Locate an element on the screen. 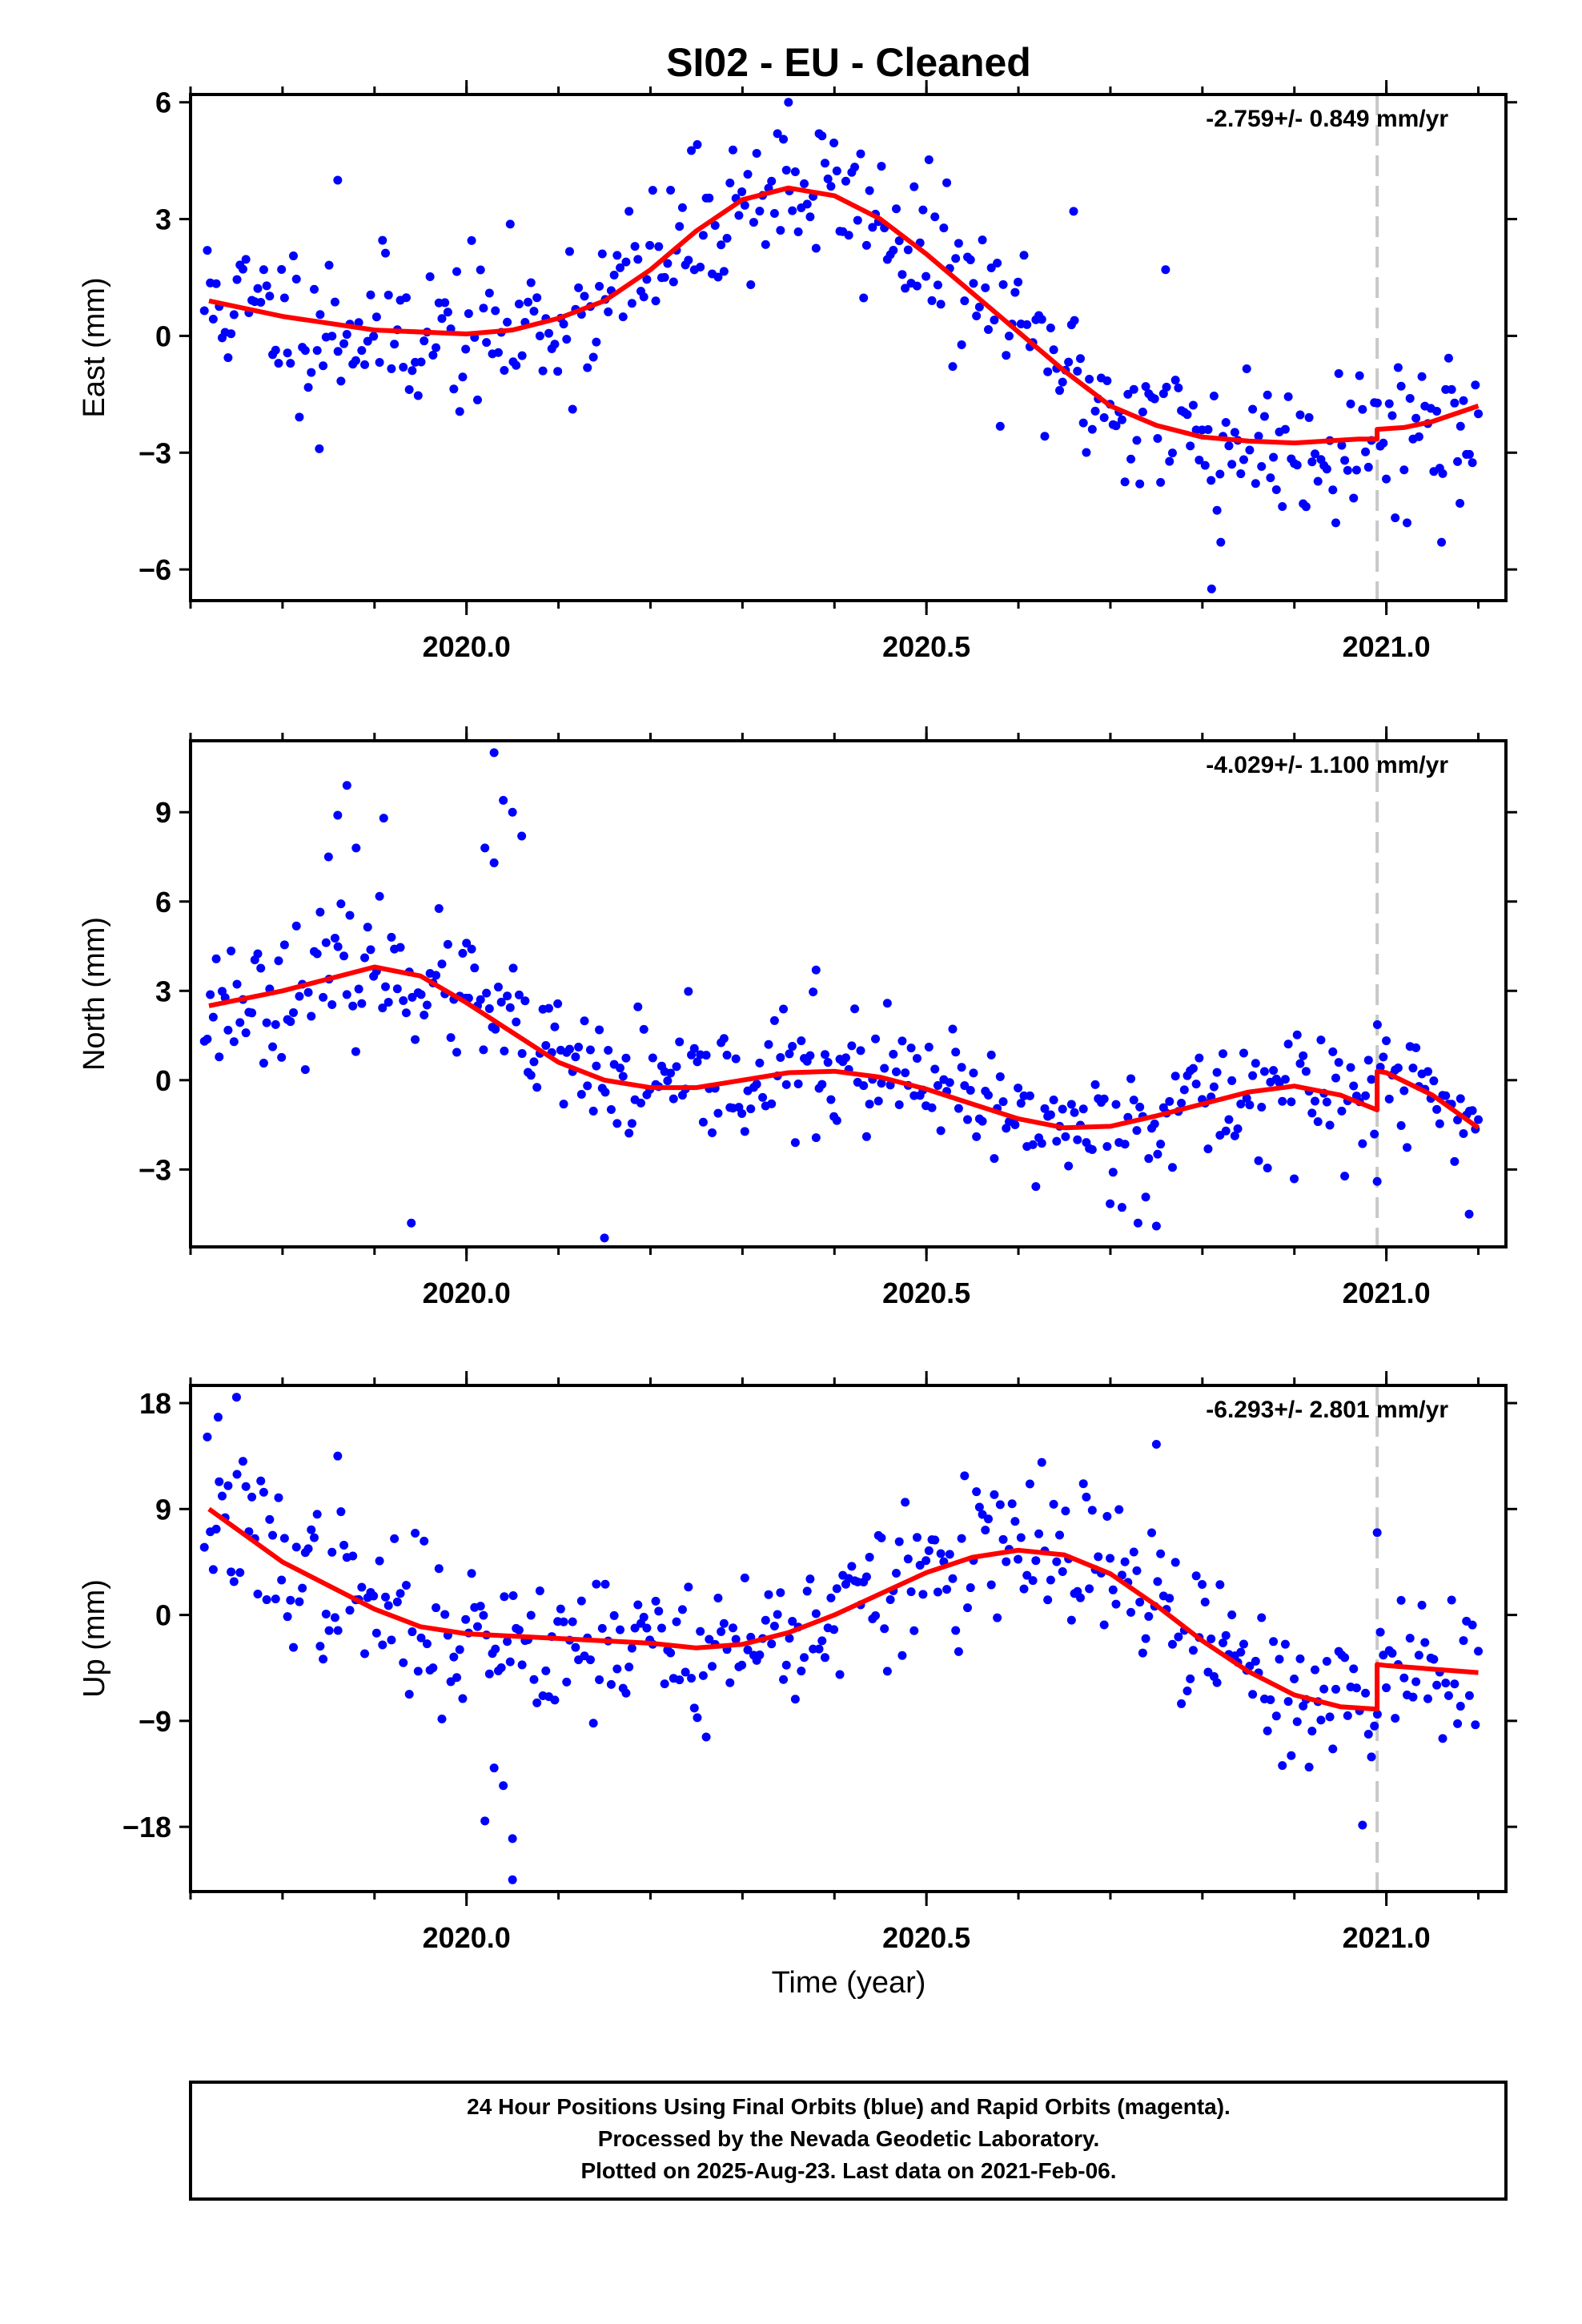 Image resolution: width=1582 pixels, height=2324 pixels. y-tick-label: 18 is located at coordinates (155, 1403).